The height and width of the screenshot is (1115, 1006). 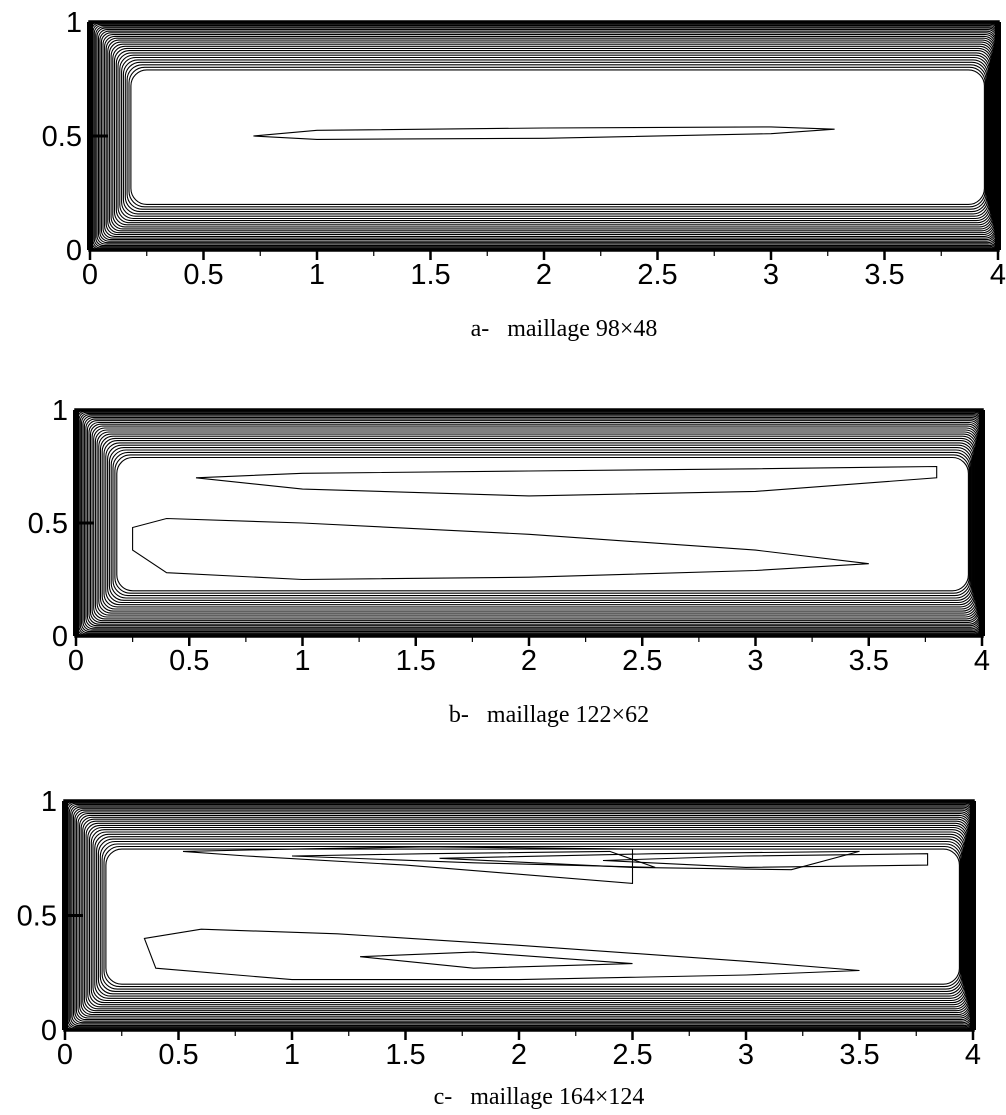 What do you see at coordinates (564, 329) in the screenshot?
I see `panel-caption: a- maillage 98×48` at bounding box center [564, 329].